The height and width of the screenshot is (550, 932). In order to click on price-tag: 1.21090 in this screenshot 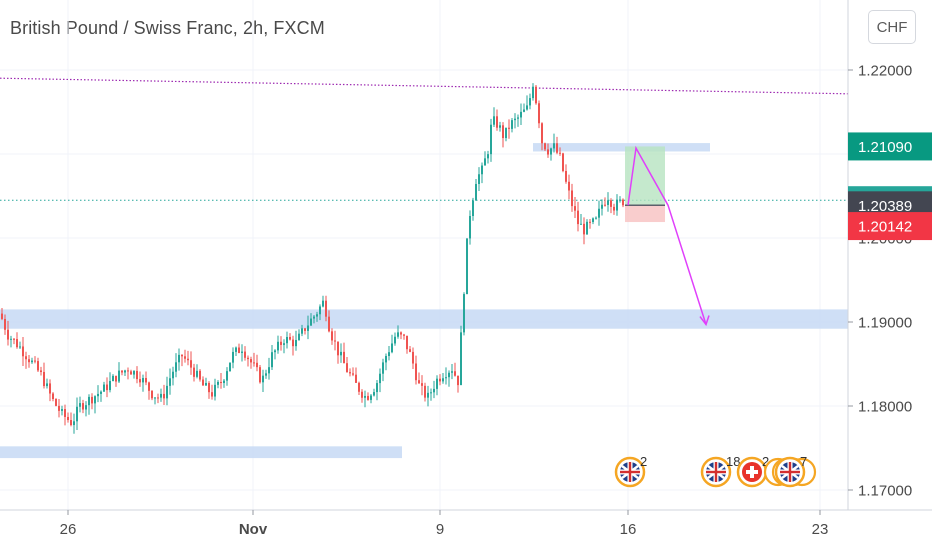, I will do `click(890, 146)`.